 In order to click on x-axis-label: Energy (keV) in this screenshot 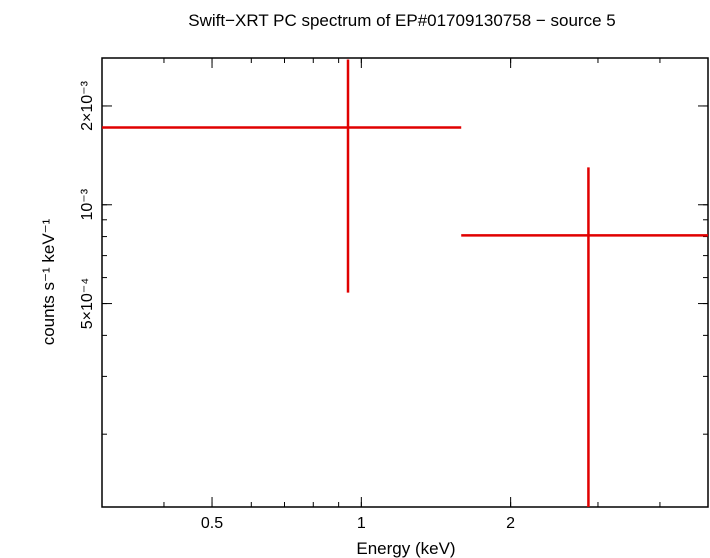, I will do `click(405, 548)`.